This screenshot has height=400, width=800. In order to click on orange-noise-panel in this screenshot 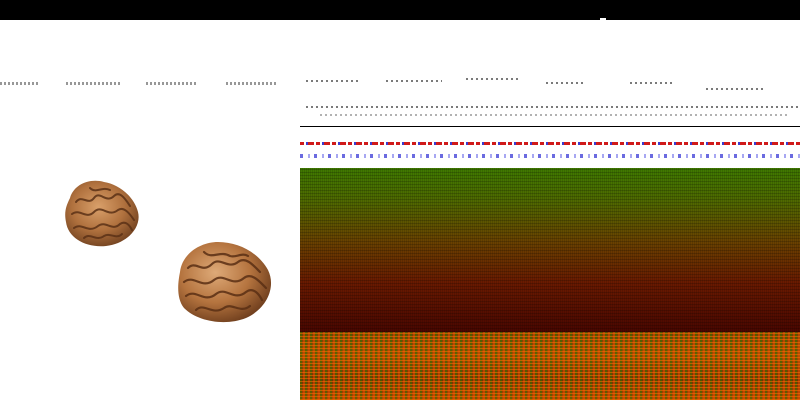, I will do `click(550, 366)`.